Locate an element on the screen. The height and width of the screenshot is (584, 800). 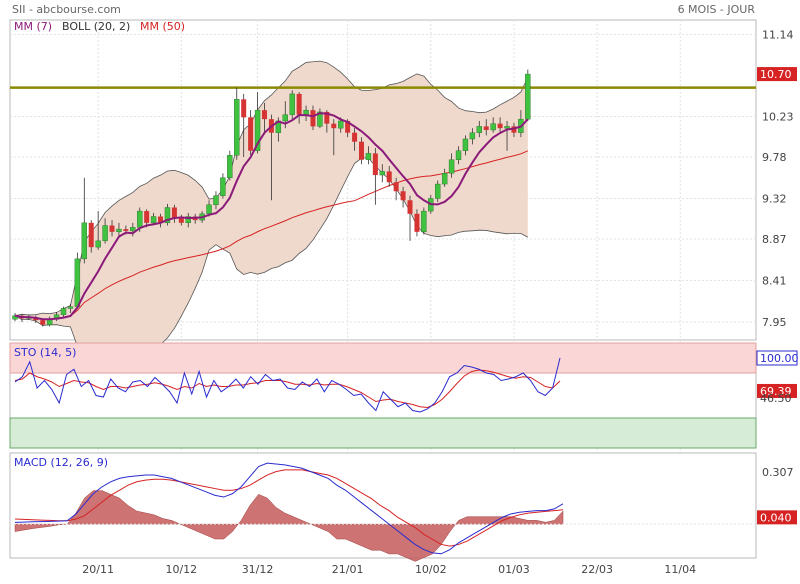
macd-tick-label: 0.307 is located at coordinates (778, 472).